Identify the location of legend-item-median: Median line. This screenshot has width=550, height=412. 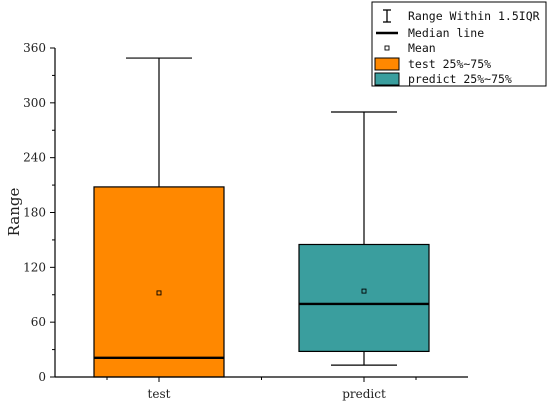
(430, 33).